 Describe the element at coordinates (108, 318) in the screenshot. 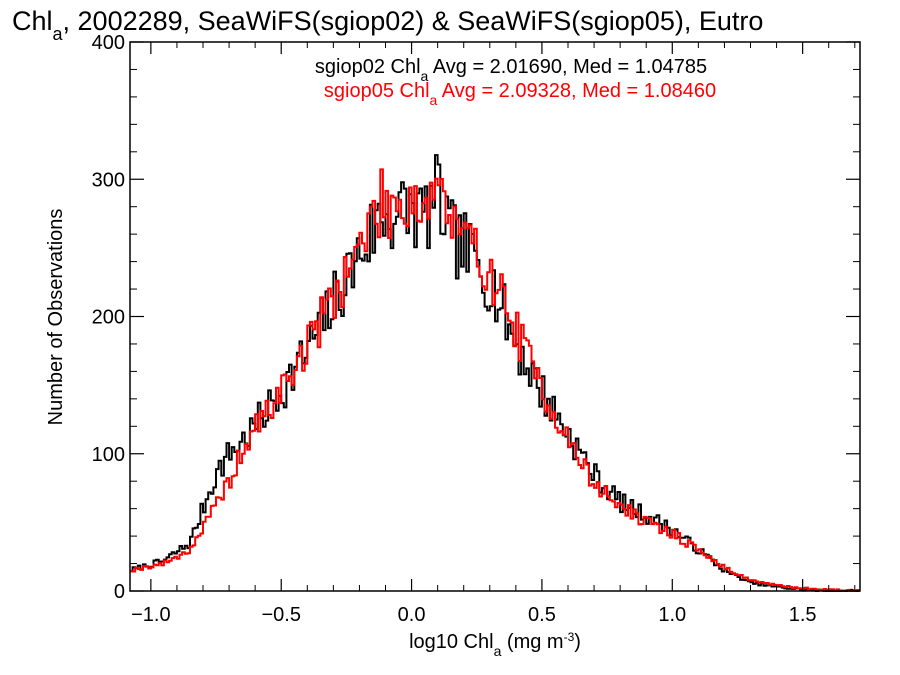

I see `y-tick-label: 200` at that location.